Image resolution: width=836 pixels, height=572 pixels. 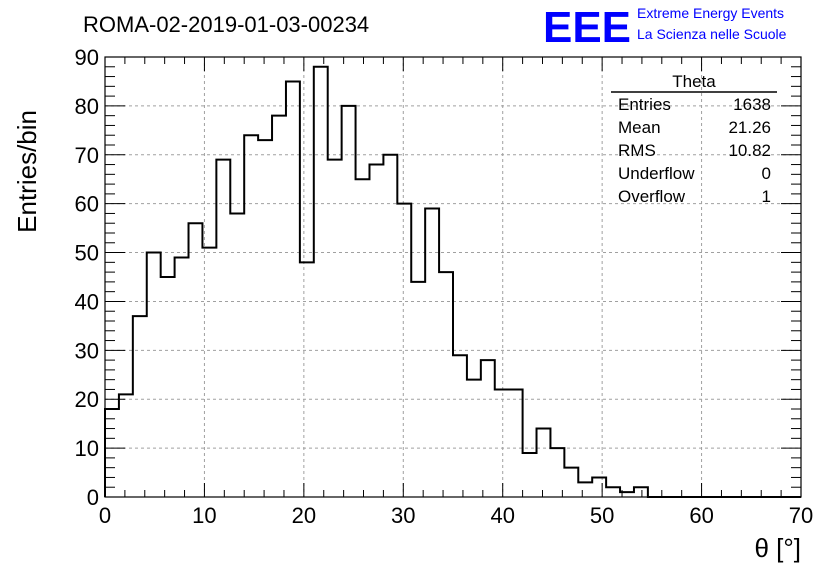 What do you see at coordinates (637, 150) in the screenshot?
I see `stats-label-rms: RMS` at bounding box center [637, 150].